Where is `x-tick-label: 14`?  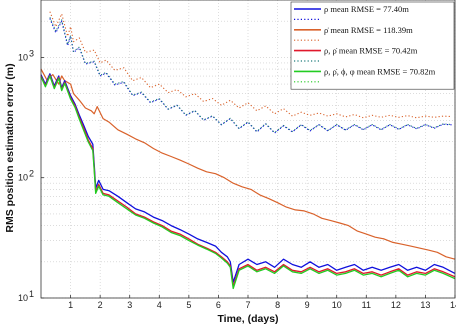 x-tick-label: 14 is located at coordinates (453, 305).